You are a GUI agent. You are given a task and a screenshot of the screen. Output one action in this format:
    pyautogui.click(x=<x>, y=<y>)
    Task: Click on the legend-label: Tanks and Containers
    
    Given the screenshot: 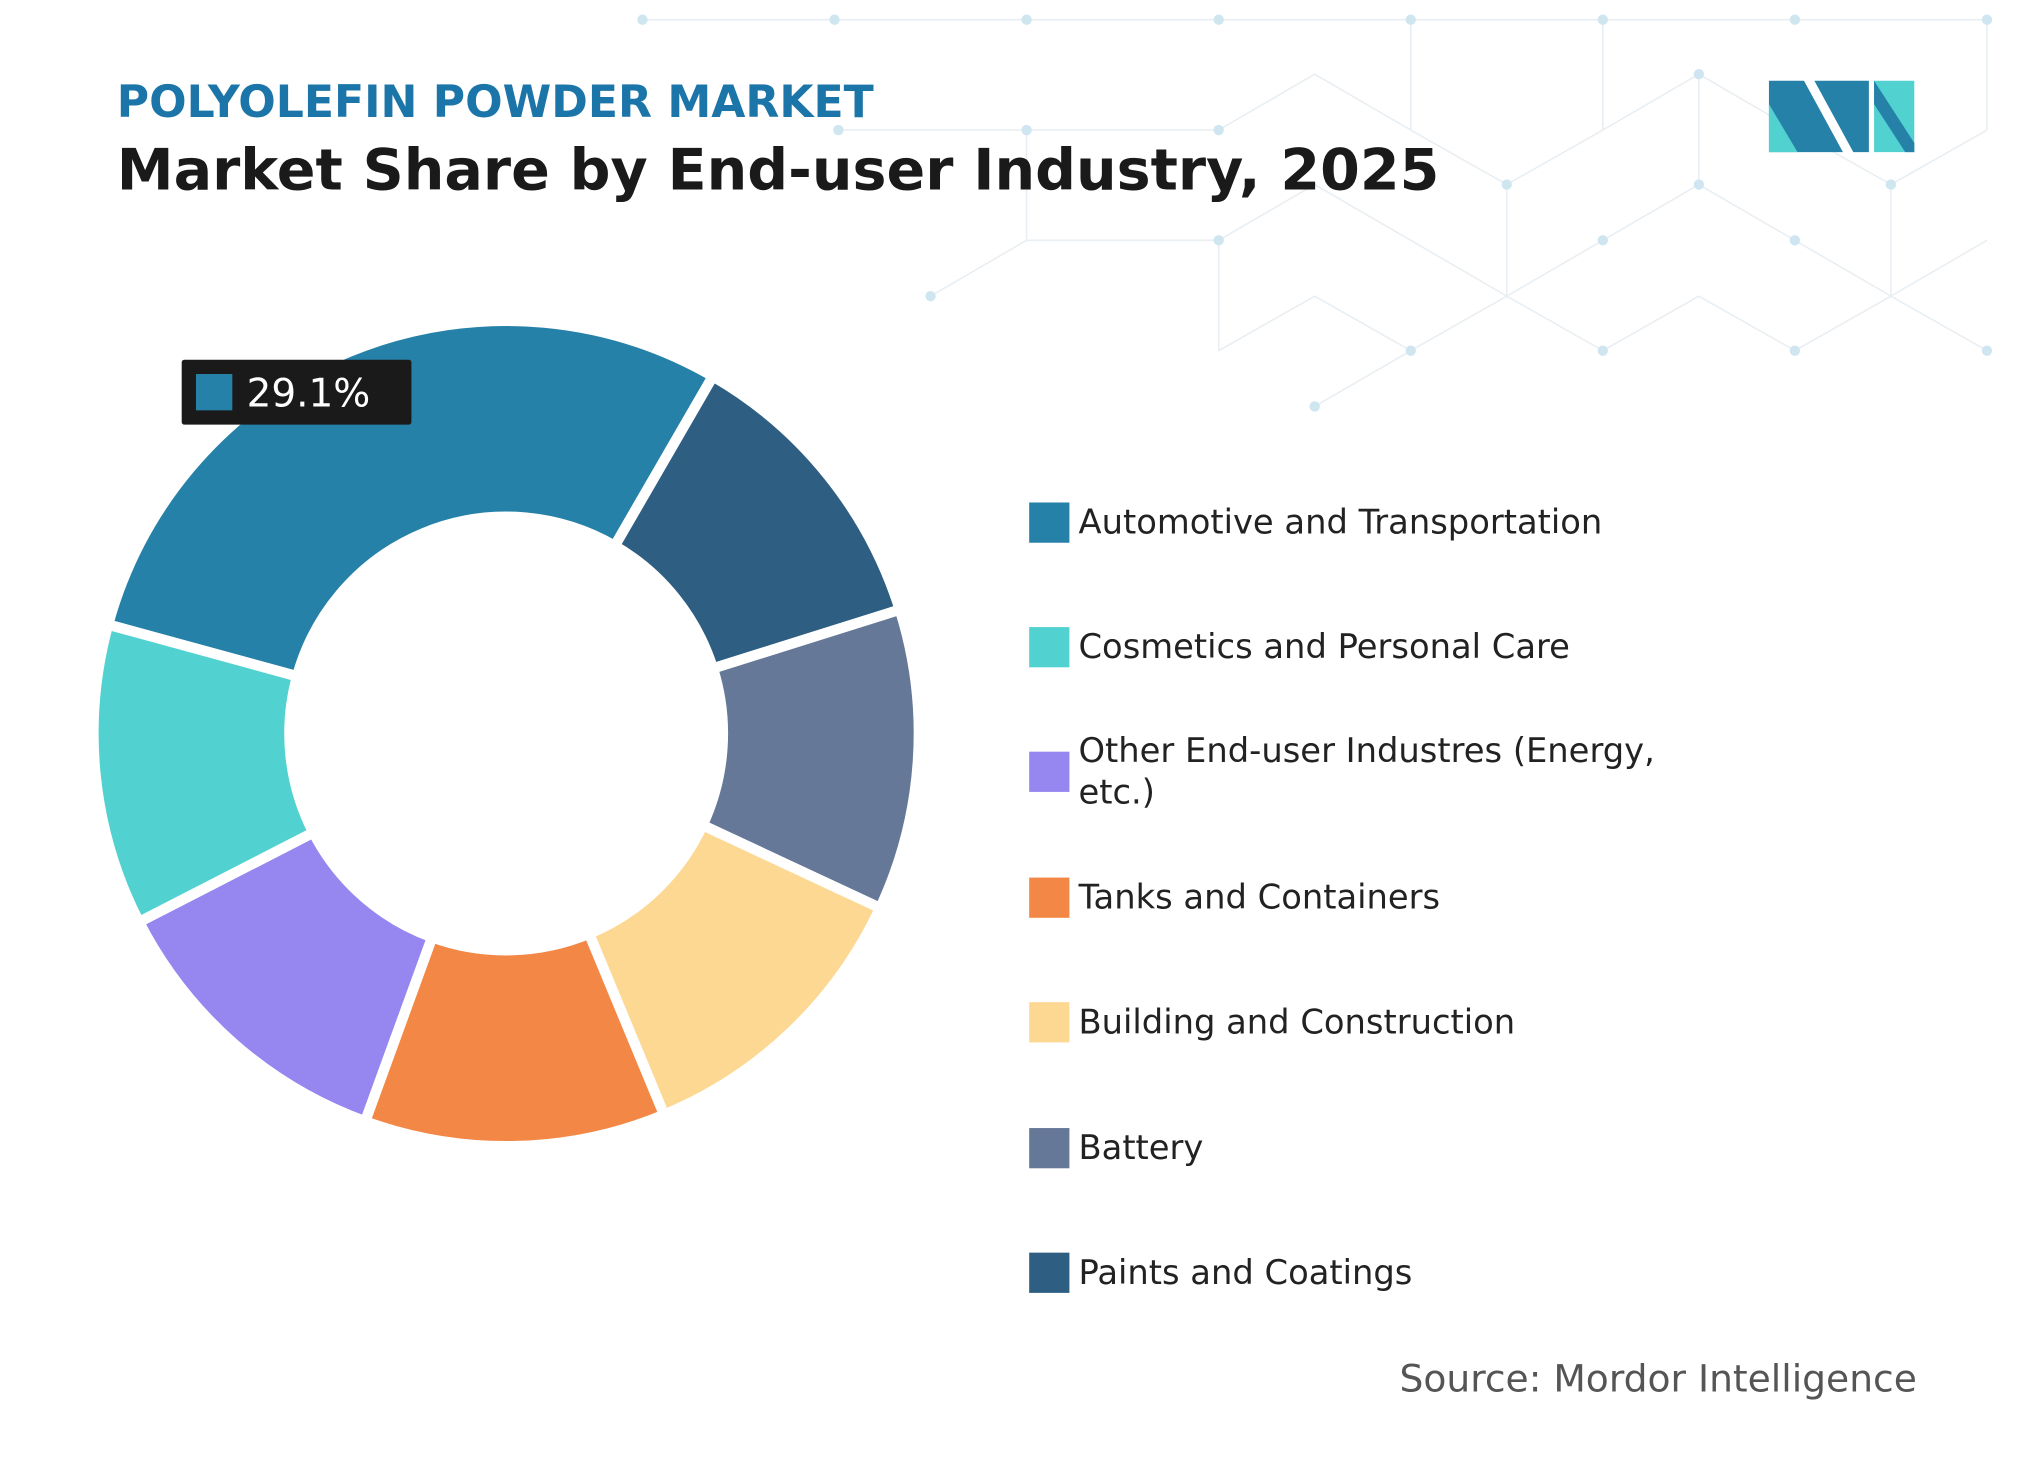 What is the action you would take?
    pyautogui.click(x=1259, y=898)
    